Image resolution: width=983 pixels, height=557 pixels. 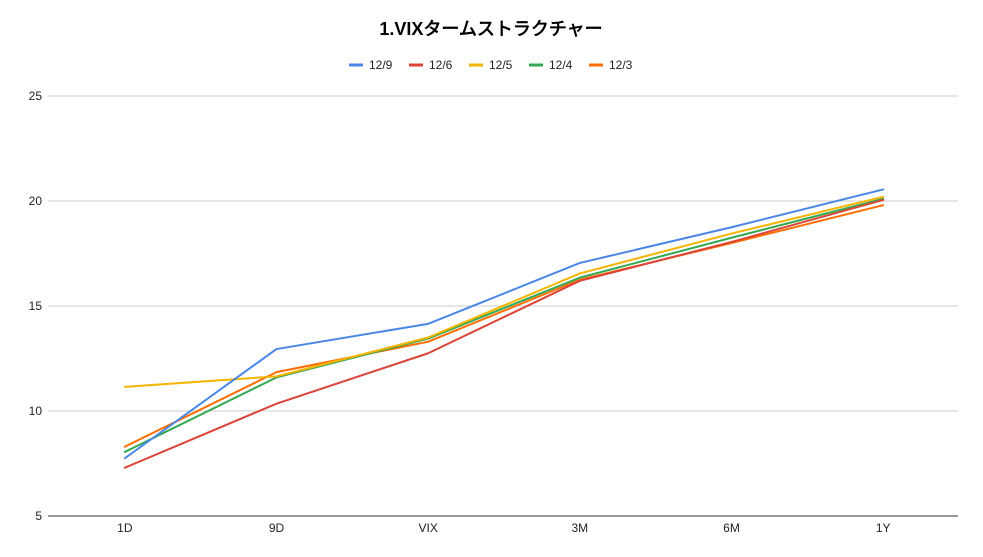 I want to click on y-axis: 5 10 15 20 25, so click(x=36, y=306).